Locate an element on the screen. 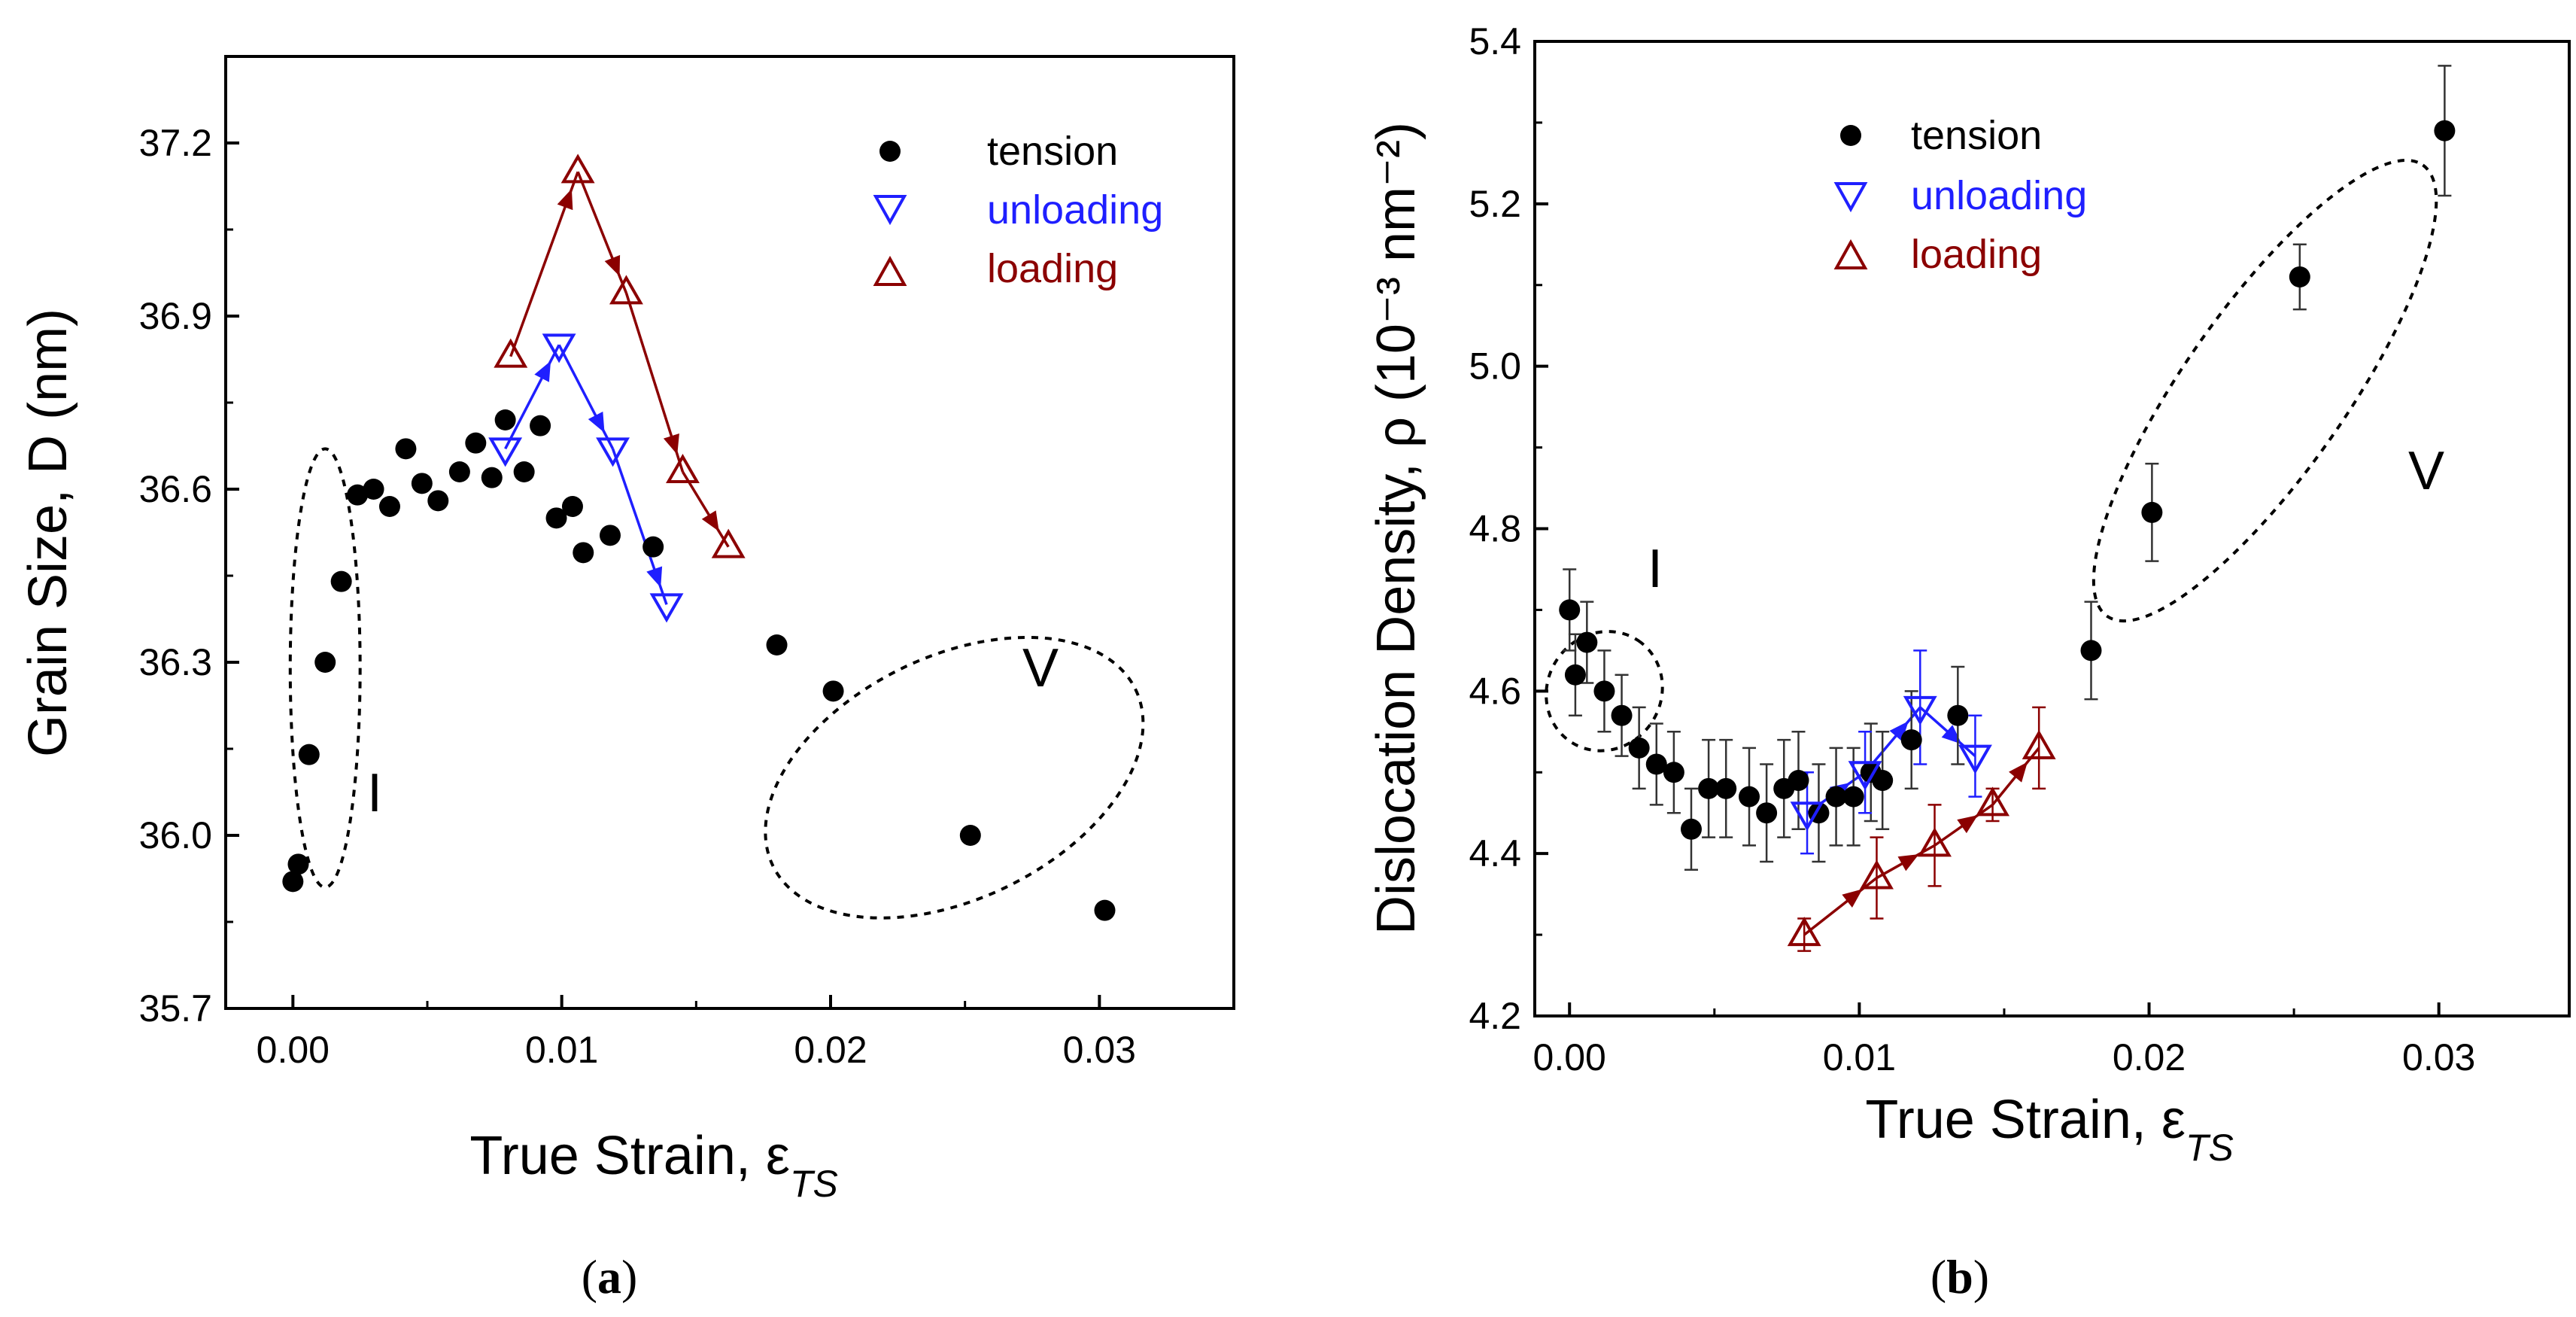 The width and height of the screenshot is (2576, 1317). panel-a-x-tick-label: 0.02 is located at coordinates (830, 1050).